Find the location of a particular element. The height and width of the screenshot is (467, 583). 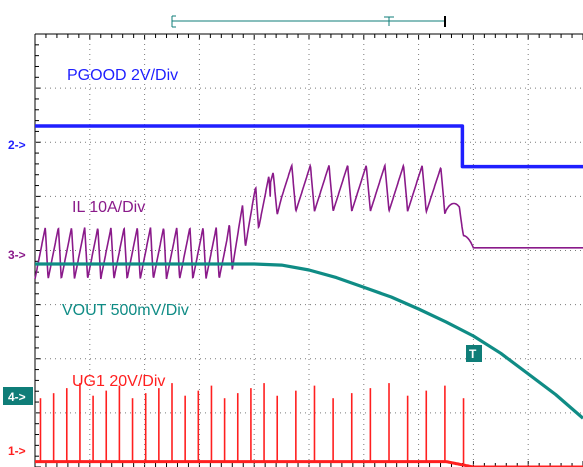

series-line-ug1 is located at coordinates (309, 463).